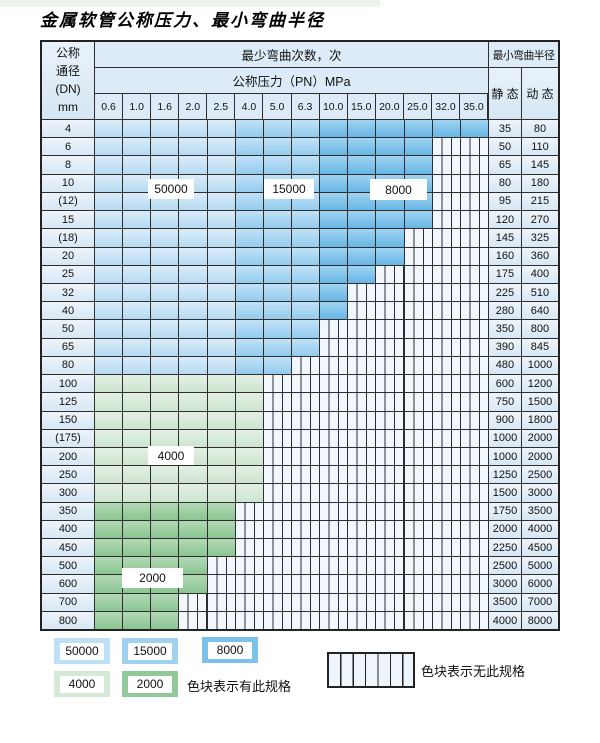 Image resolution: width=600 pixels, height=743 pixels. What do you see at coordinates (68, 80) in the screenshot?
I see `dn-column-header: 公称 通径 (DN) mm` at bounding box center [68, 80].